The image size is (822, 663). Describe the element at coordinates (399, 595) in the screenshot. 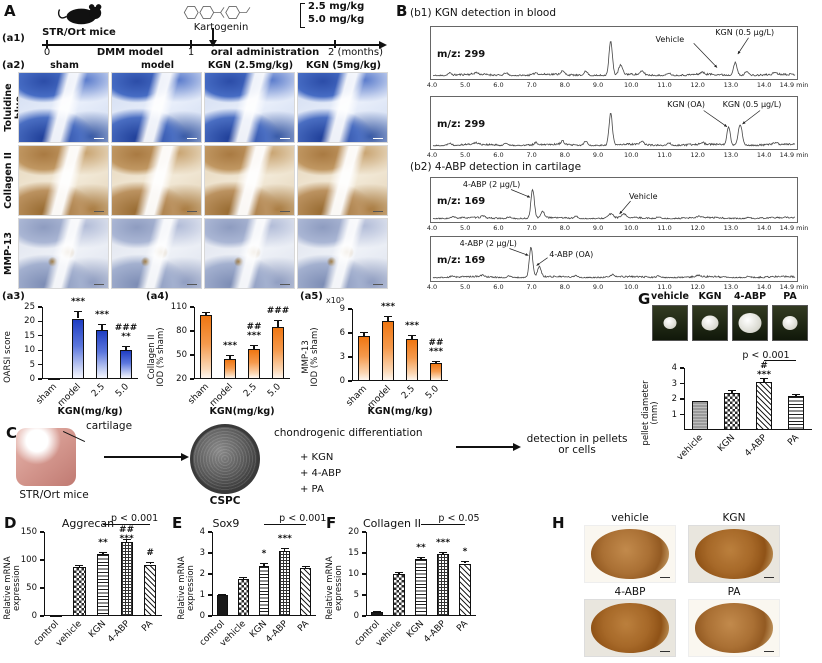

I see `bar-vehicle` at that location.